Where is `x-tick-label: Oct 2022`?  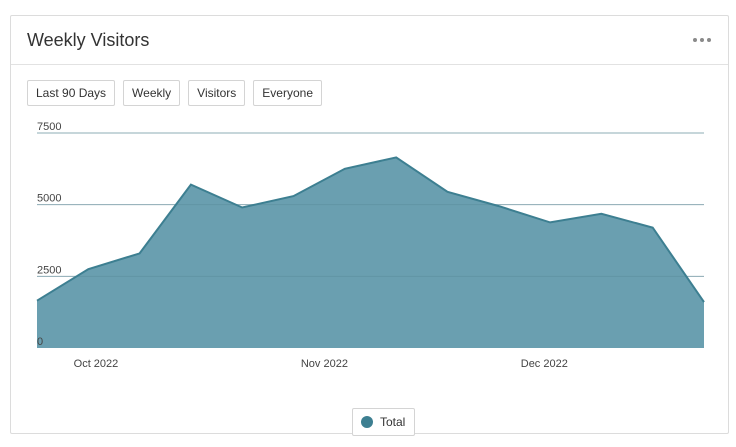 x-tick-label: Oct 2022 is located at coordinates (96, 364).